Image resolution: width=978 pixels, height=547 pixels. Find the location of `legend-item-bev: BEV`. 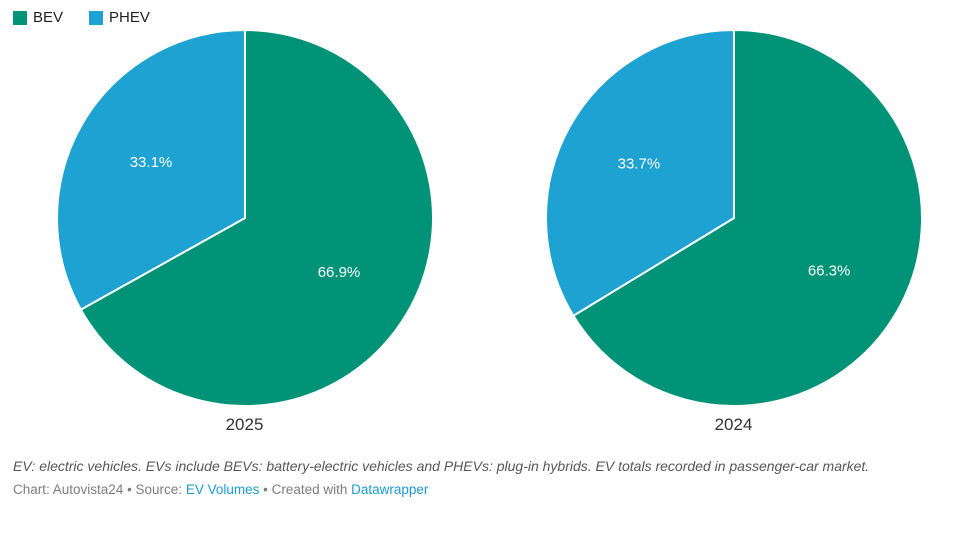

legend-item-bev: BEV is located at coordinates (38, 17).